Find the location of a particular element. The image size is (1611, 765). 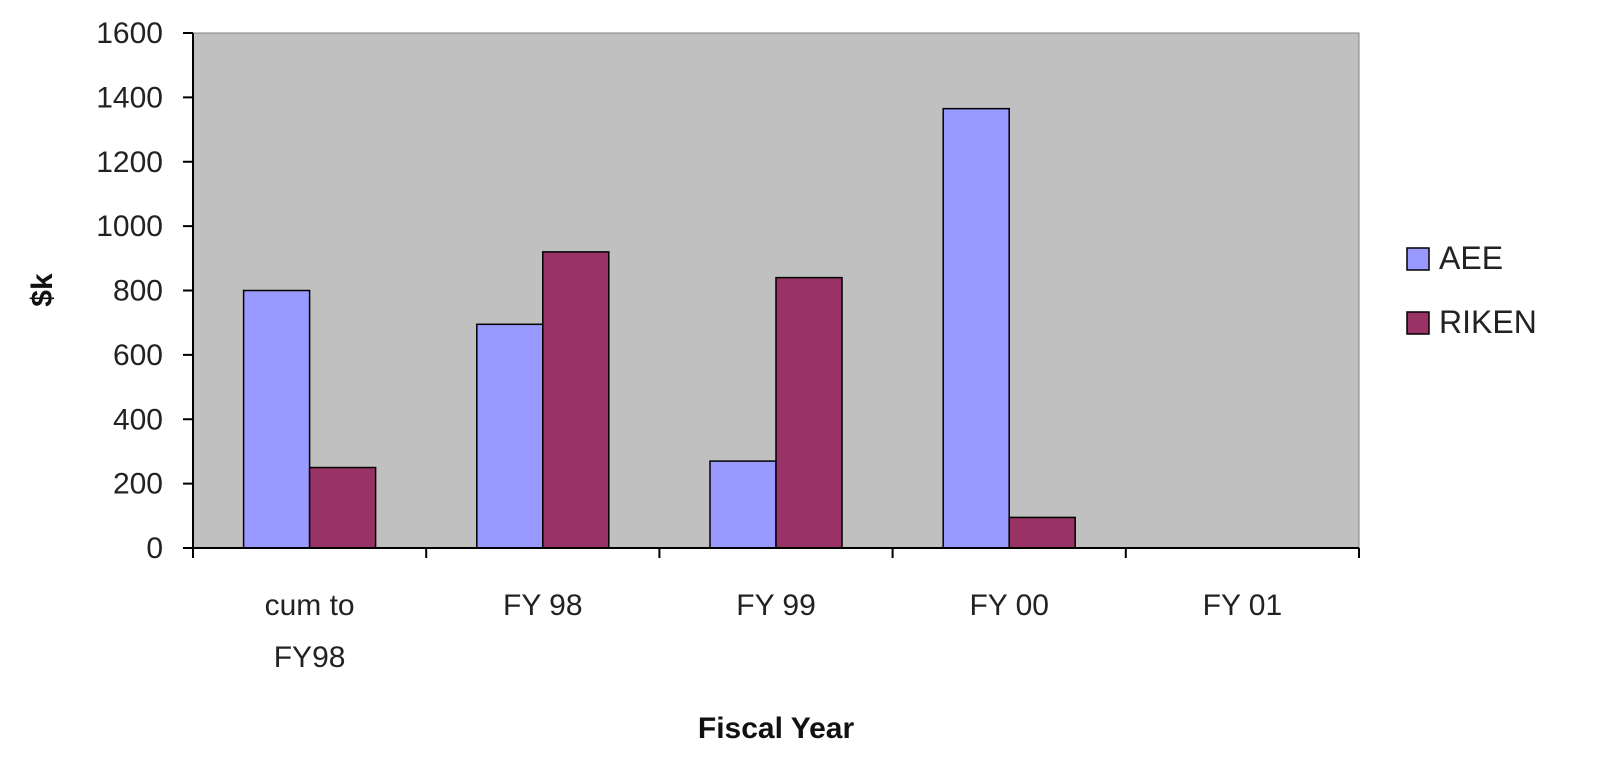

legend-swatch-riken is located at coordinates (1418, 323).